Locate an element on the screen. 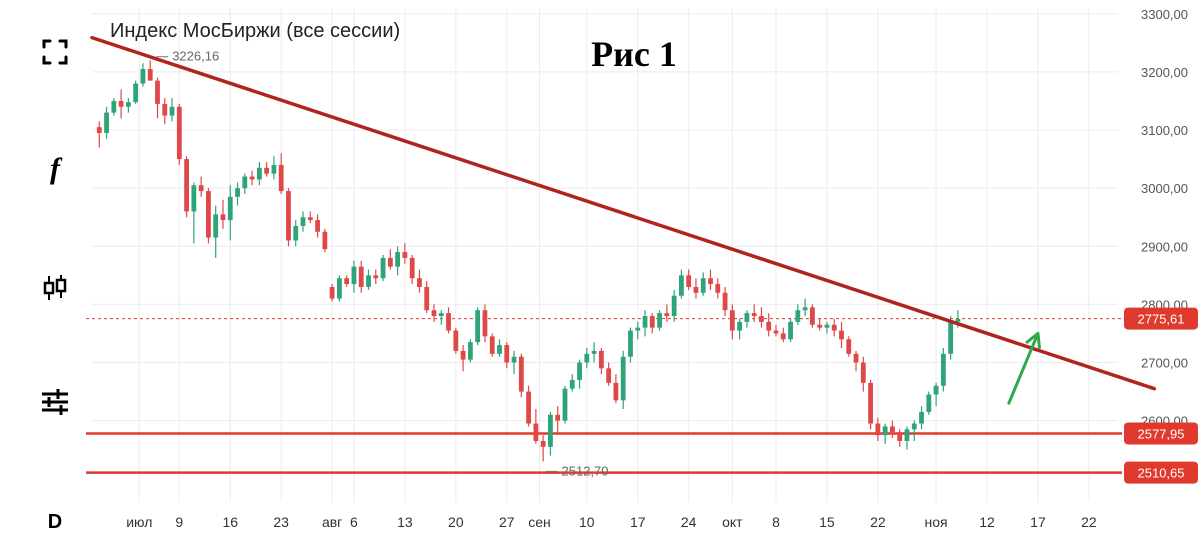 This screenshot has height=557, width=1200. price-label-badge is located at coordinates (1161, 318).